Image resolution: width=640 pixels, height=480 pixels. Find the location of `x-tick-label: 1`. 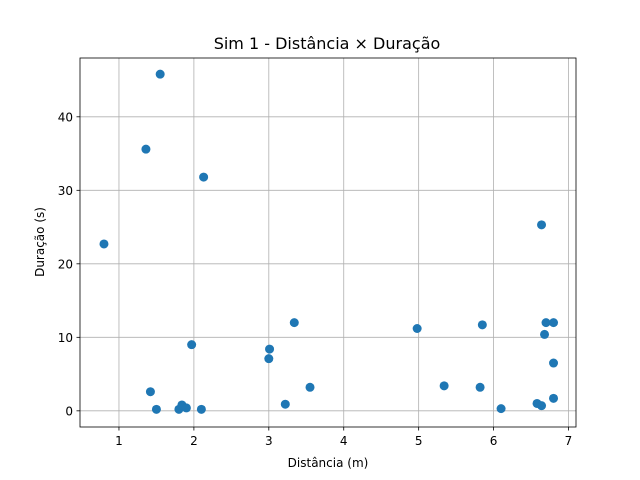

x-tick-label: 1 is located at coordinates (119, 441).